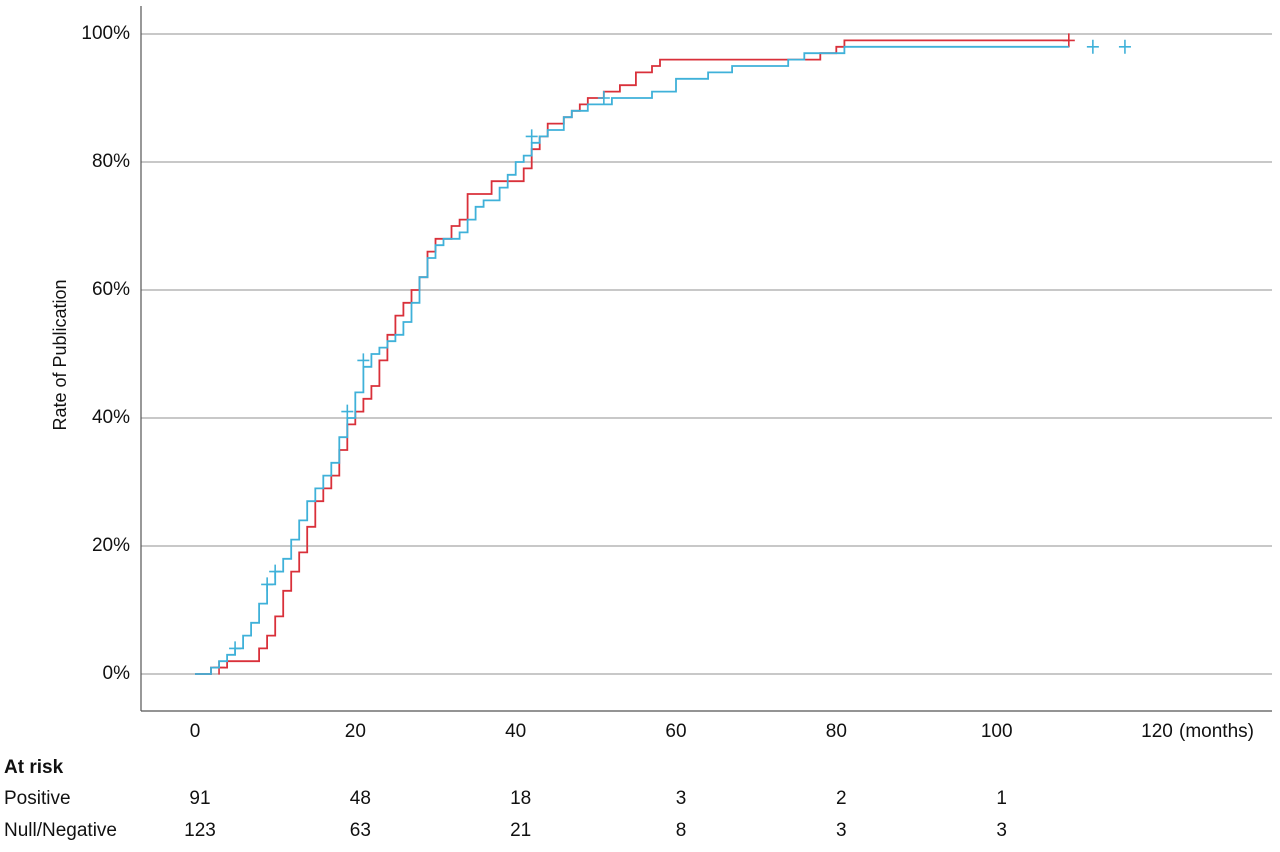 The height and width of the screenshot is (852, 1280). What do you see at coordinates (997, 731) in the screenshot?
I see `x-tick-label: 100` at bounding box center [997, 731].